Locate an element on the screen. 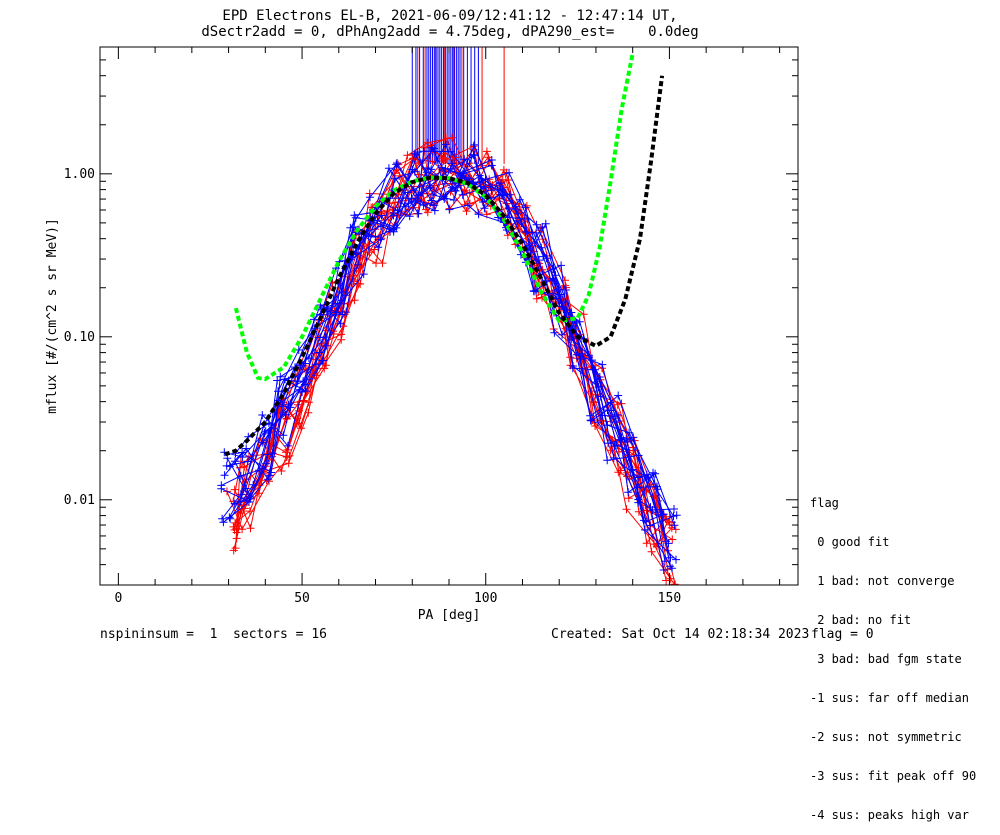  y-tick-label: 0.01 is located at coordinates (79, 500).